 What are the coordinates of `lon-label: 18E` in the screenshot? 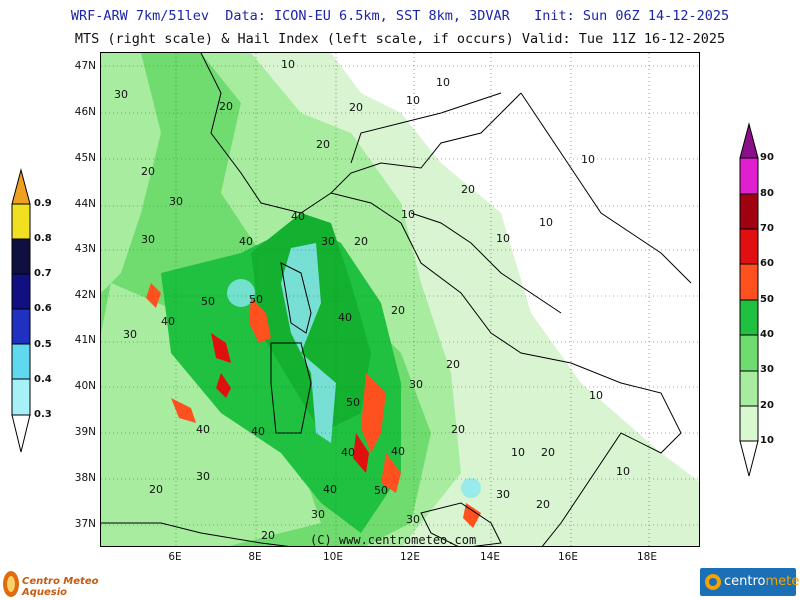 It's located at (647, 557).